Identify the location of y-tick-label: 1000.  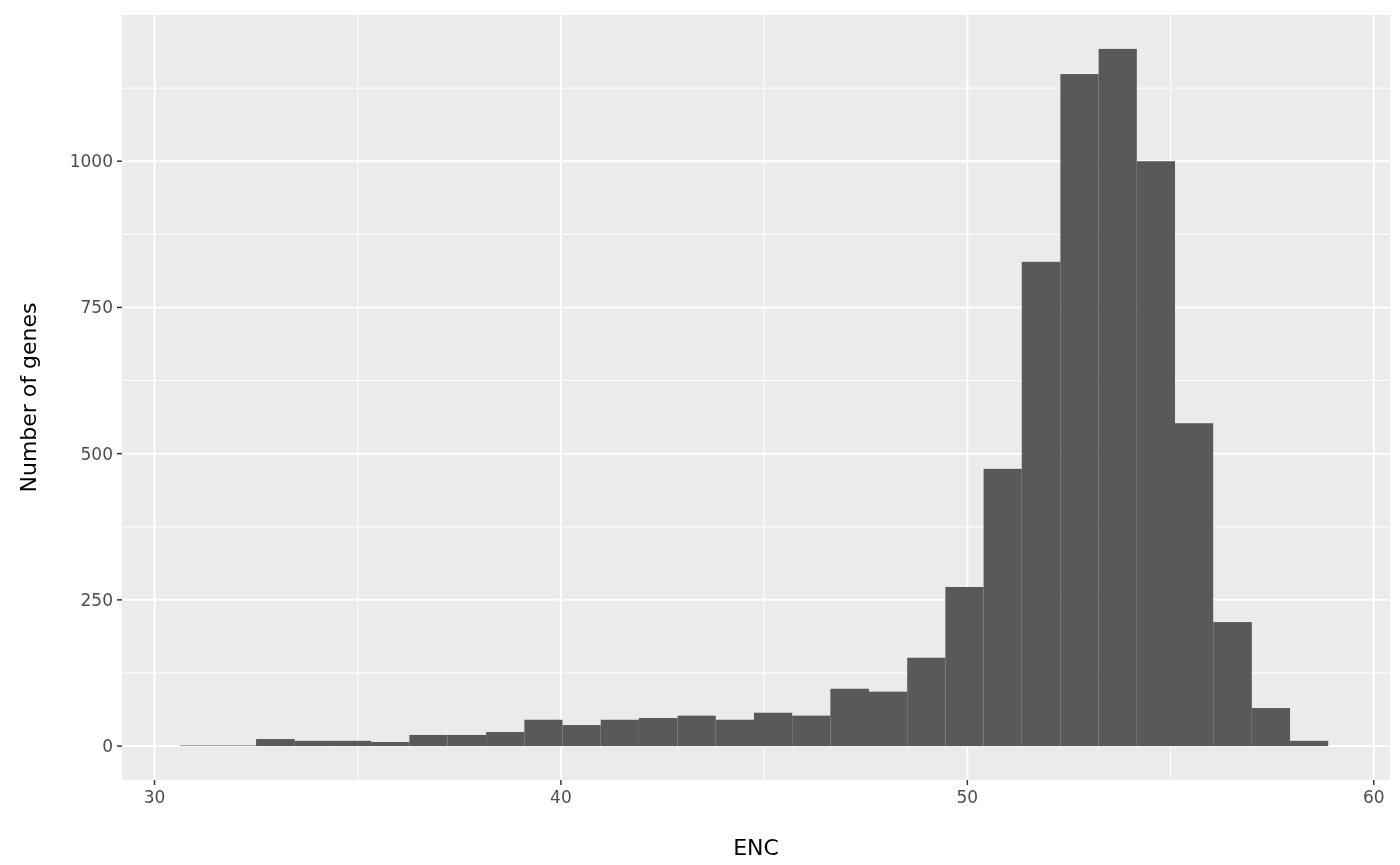
(91, 161).